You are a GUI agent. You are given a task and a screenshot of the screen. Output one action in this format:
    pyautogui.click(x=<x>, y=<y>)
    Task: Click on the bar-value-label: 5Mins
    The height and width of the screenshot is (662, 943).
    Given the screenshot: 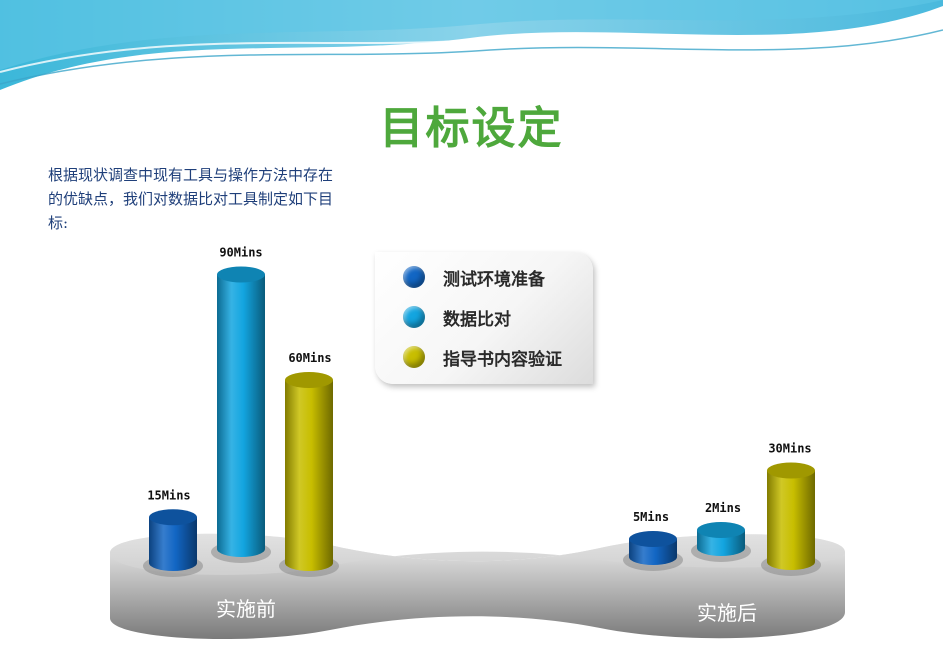 What is the action you would take?
    pyautogui.click(x=651, y=517)
    